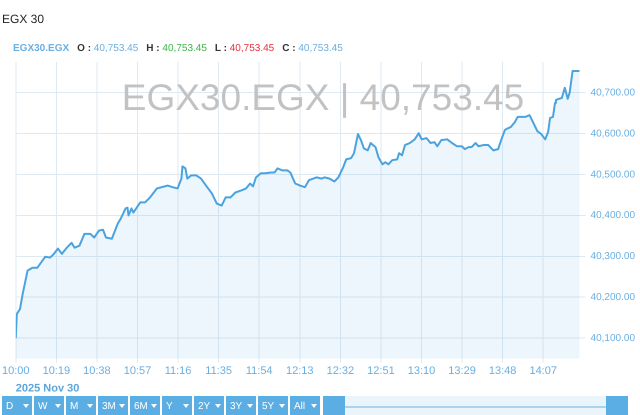  What do you see at coordinates (613, 216) in the screenshot?
I see `y-tick-label: 40,400.00` at bounding box center [613, 216].